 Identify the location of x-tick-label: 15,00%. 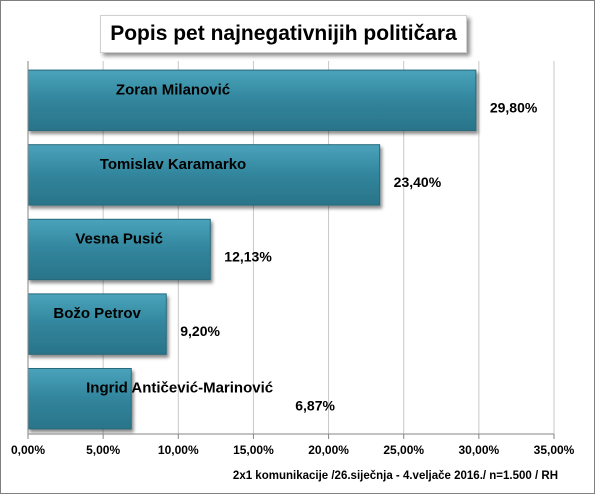
(253, 450).